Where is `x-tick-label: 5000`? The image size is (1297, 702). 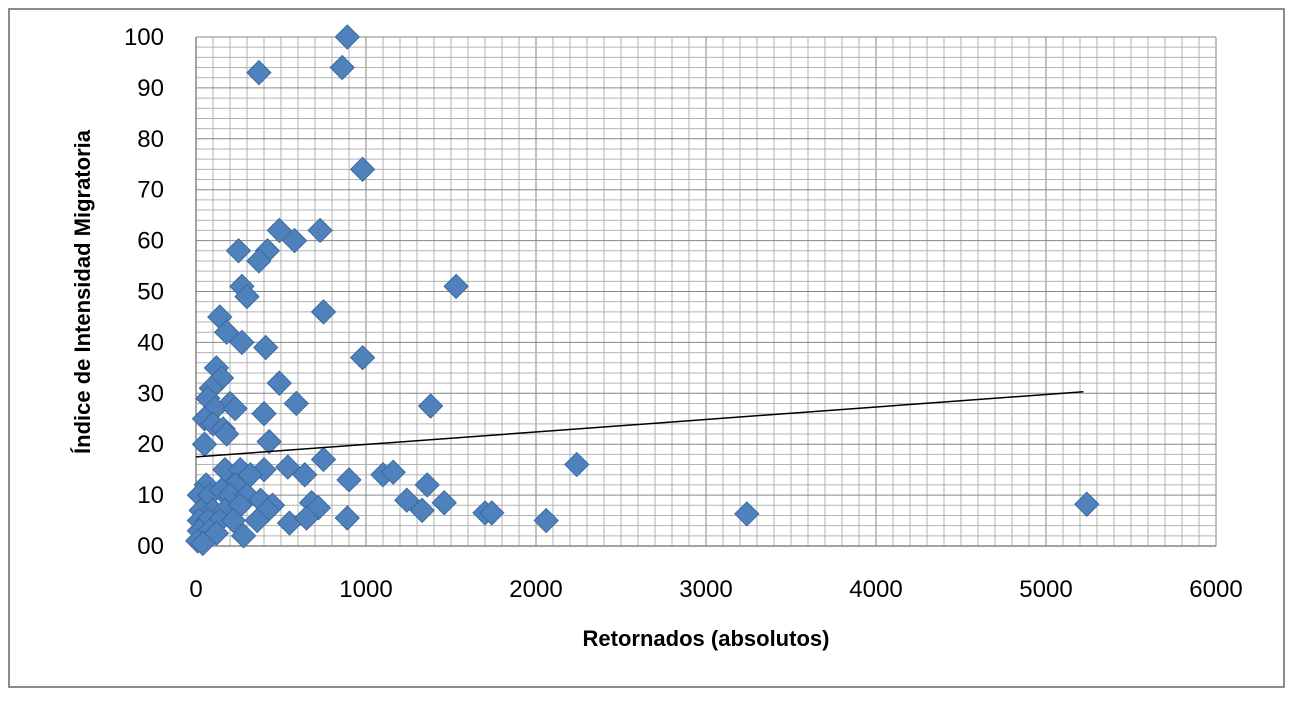 x-tick-label: 5000 is located at coordinates (1045, 589).